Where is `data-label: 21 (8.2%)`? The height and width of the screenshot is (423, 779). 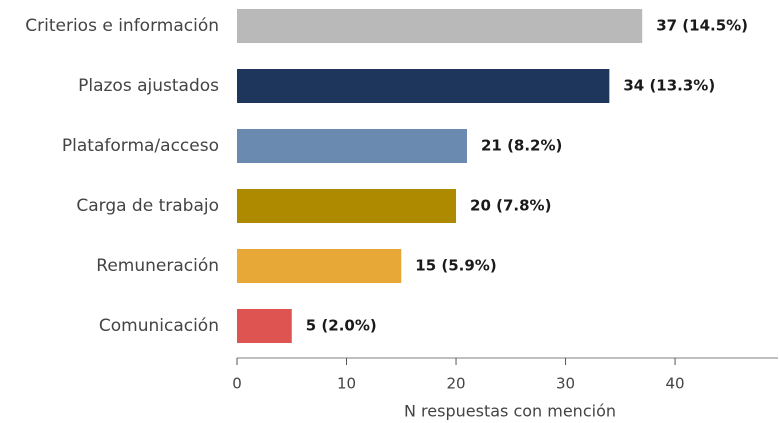 data-label: 21 (8.2%) is located at coordinates (521, 146).